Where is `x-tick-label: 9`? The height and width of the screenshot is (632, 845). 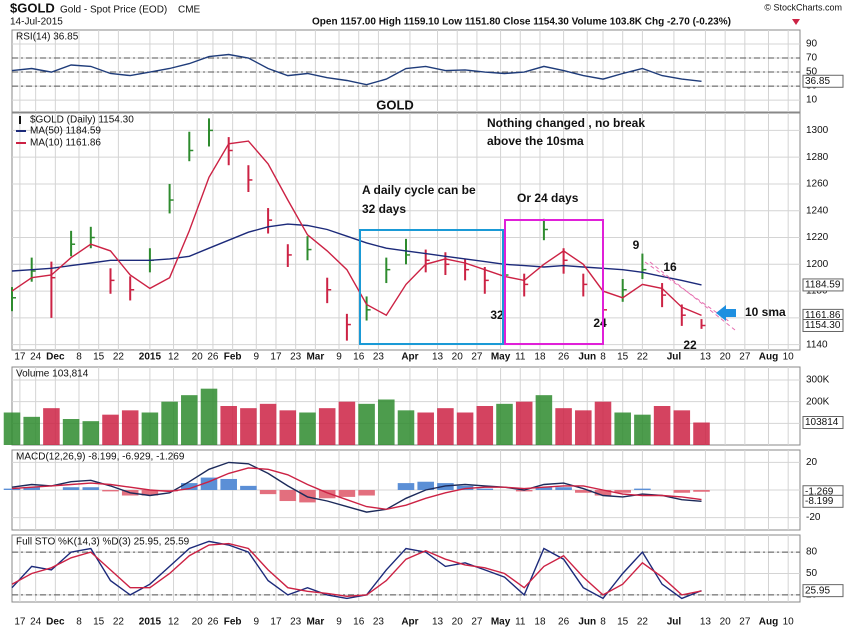 x-tick-label: 9 is located at coordinates (256, 357).